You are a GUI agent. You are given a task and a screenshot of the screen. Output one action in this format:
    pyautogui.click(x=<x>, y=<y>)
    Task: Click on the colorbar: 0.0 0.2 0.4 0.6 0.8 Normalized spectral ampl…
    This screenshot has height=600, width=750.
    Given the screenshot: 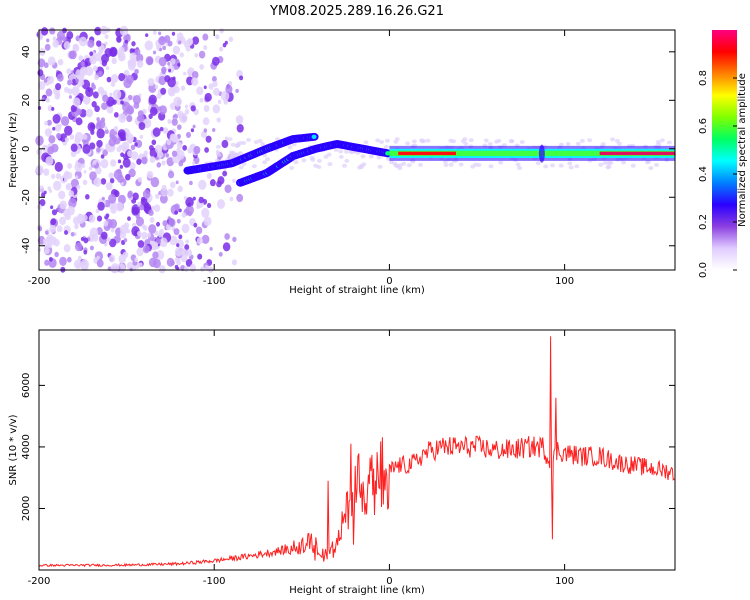 What is the action you would take?
    pyautogui.click(x=723, y=154)
    